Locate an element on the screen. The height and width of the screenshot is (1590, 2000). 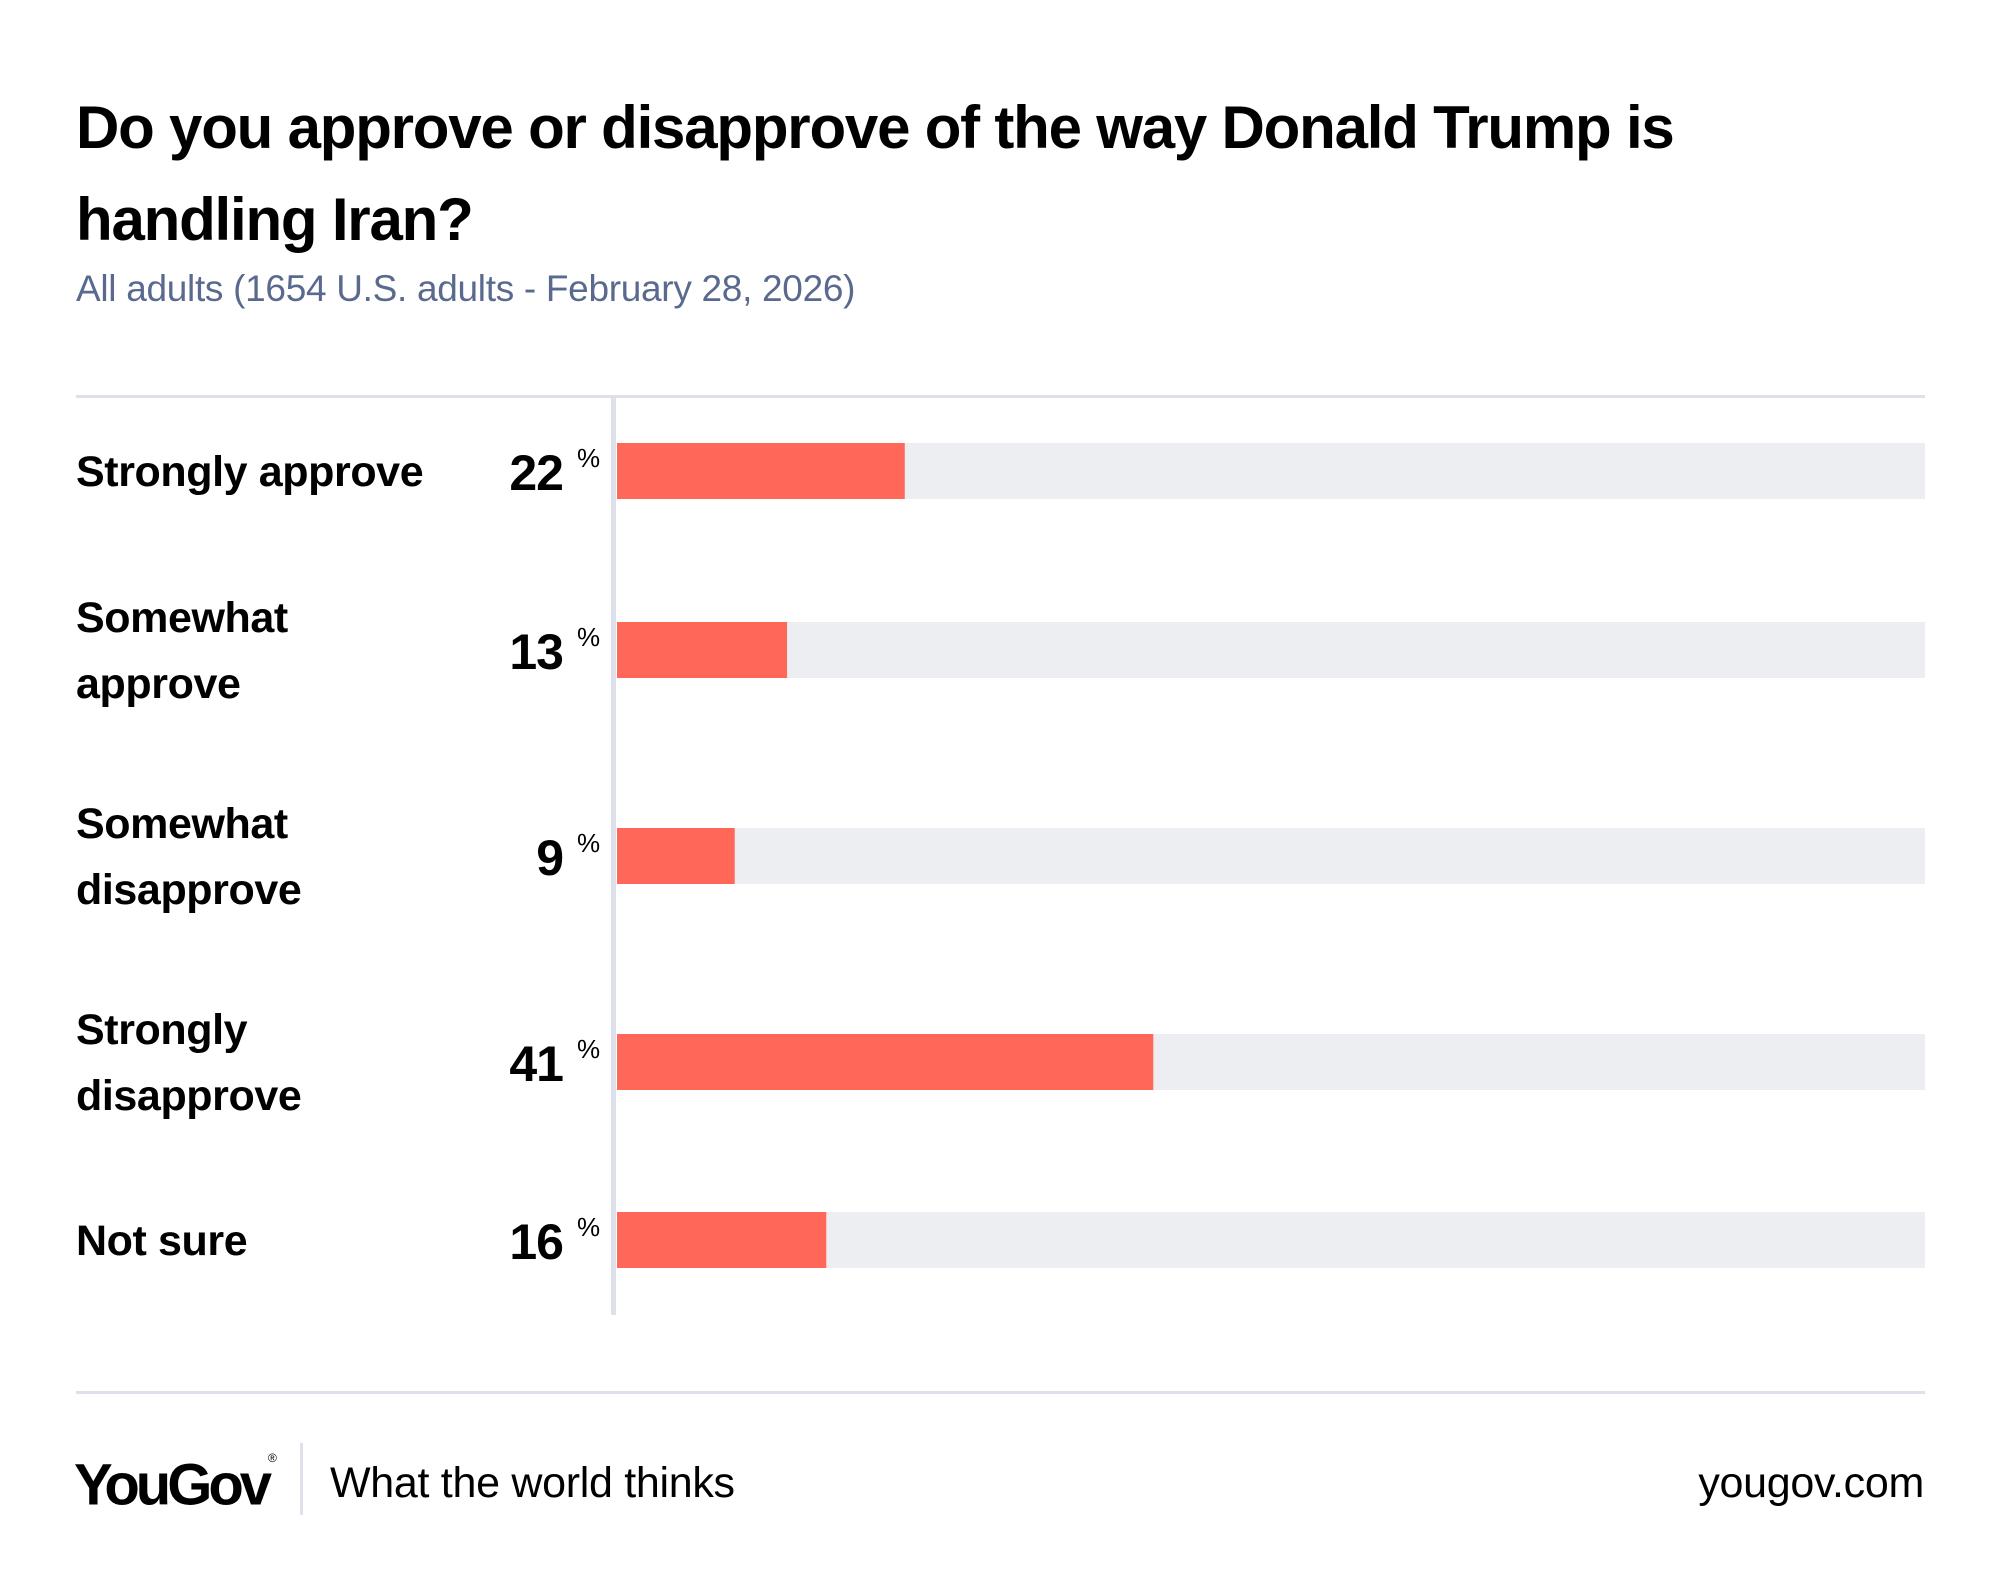
value-label: 41 is located at coordinates (536, 1064).